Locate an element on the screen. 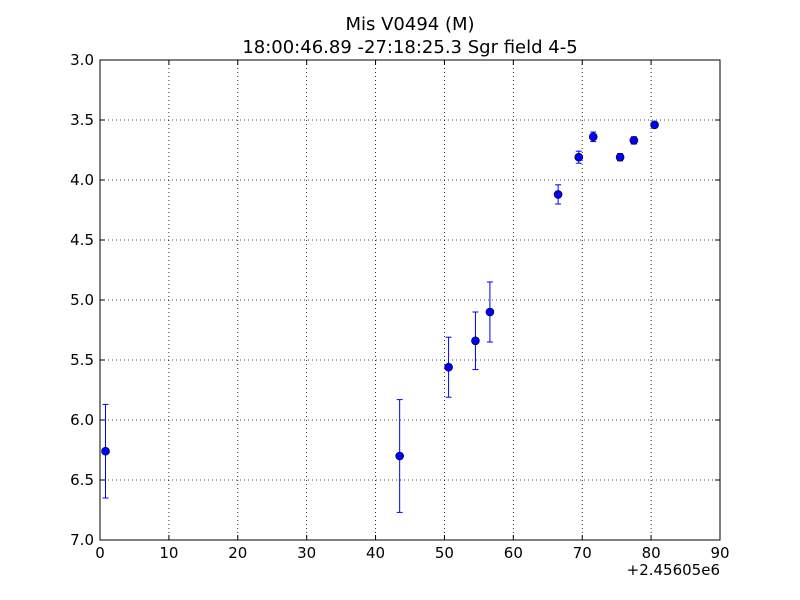  y-tick-label: 3.0 is located at coordinates (82, 60).